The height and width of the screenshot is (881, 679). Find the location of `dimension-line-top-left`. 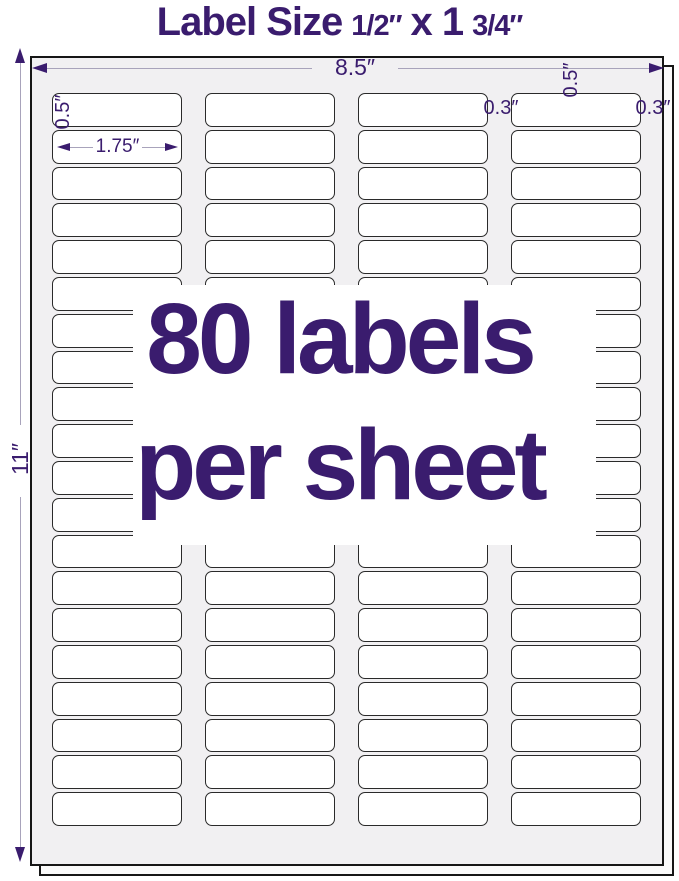

dimension-line-top-left is located at coordinates (179, 68).